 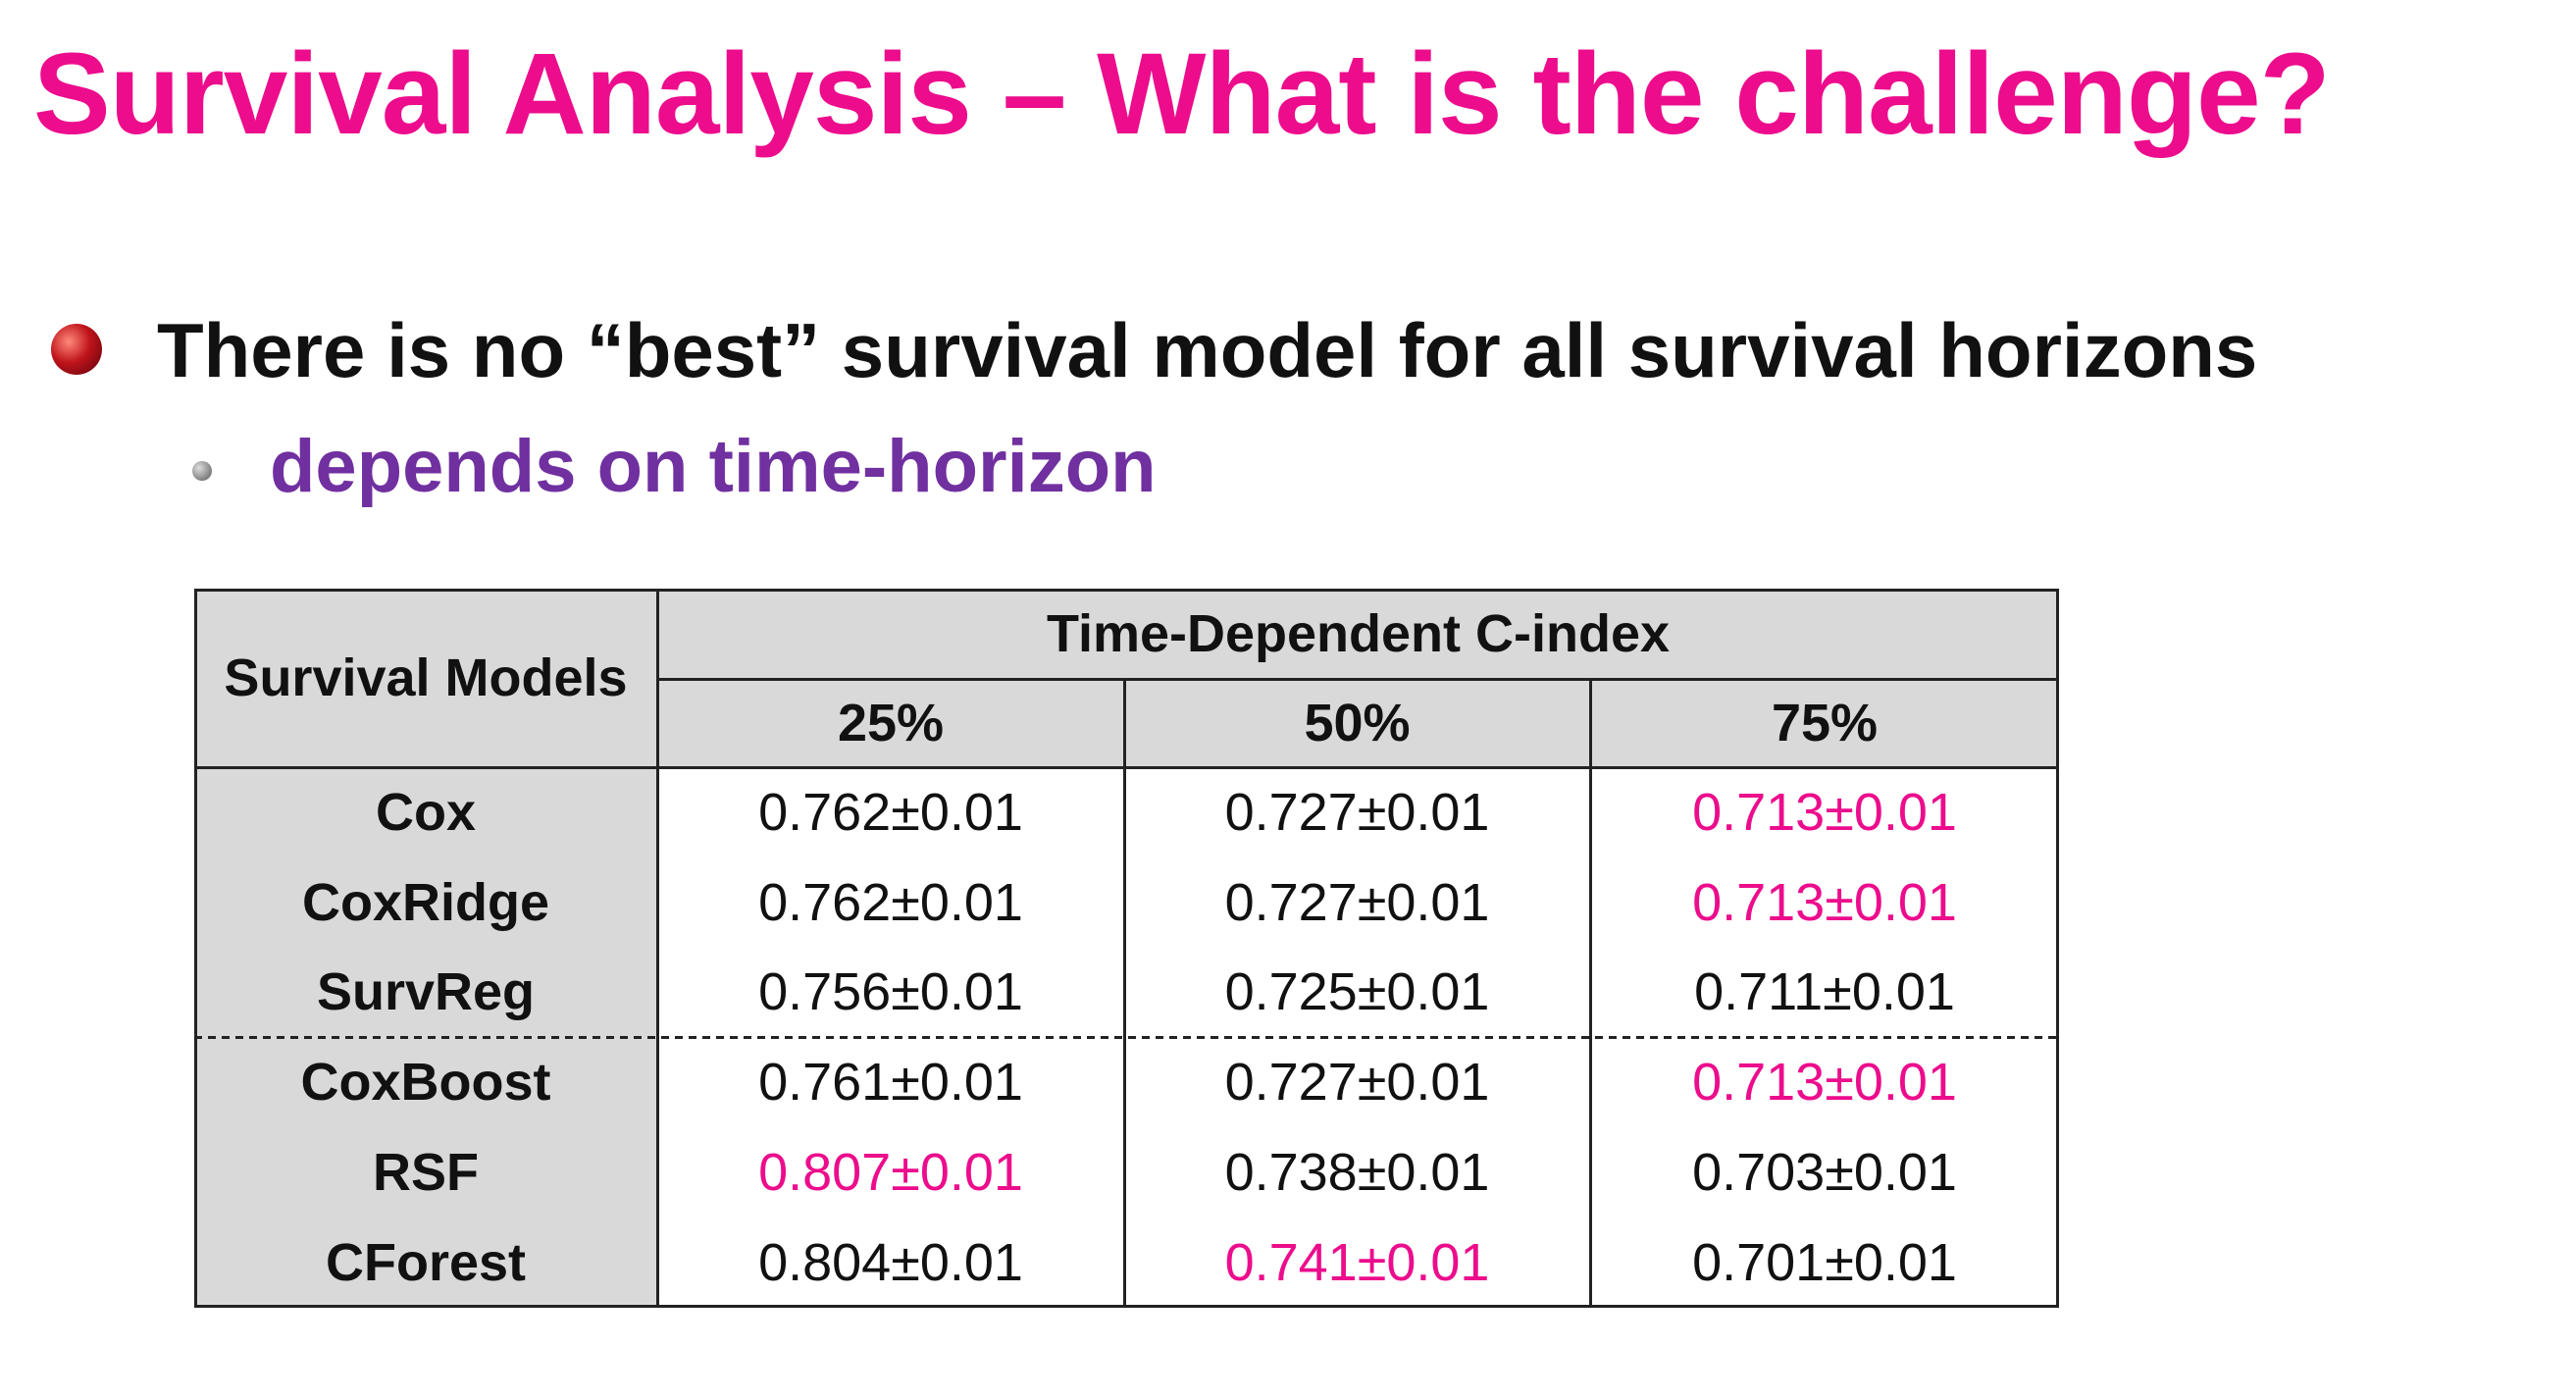 I want to click on table-cell: 0.703±0.01, so click(x=1824, y=1173).